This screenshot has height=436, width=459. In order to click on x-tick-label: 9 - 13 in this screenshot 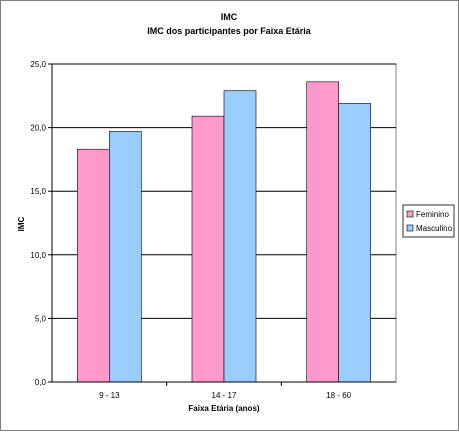, I will do `click(109, 395)`.